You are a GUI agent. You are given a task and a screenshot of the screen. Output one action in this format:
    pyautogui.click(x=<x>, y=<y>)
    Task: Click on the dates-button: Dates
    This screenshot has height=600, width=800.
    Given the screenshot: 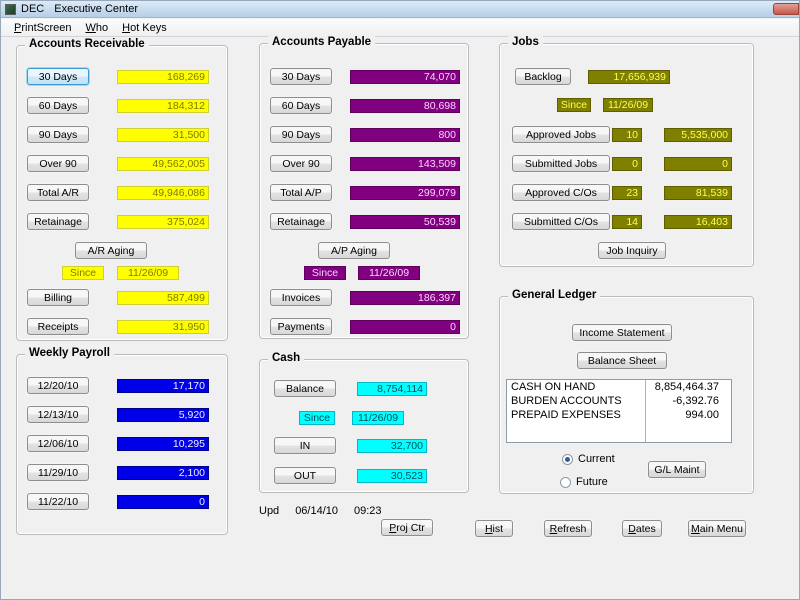 What is the action you would take?
    pyautogui.click(x=642, y=528)
    